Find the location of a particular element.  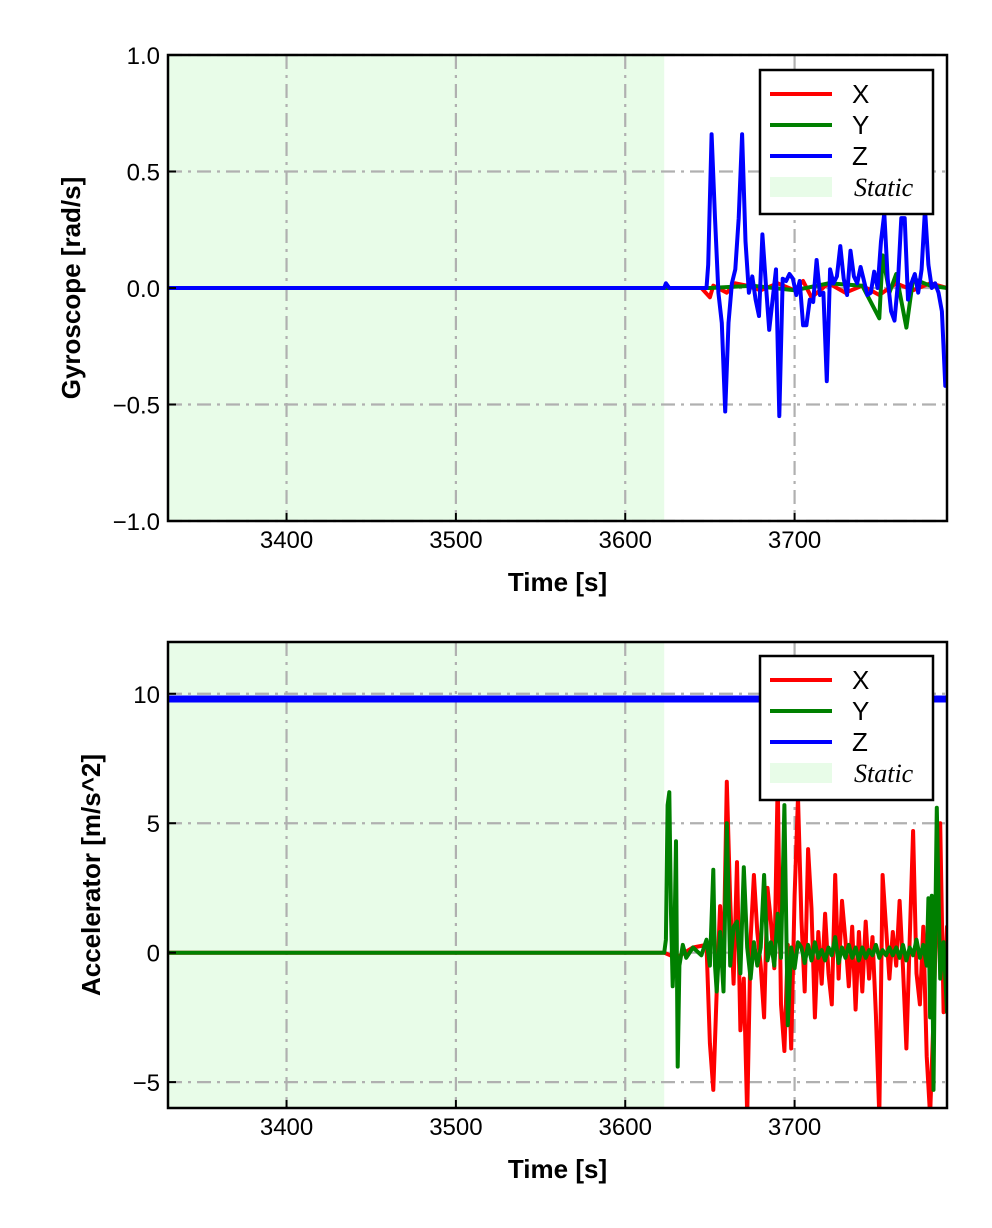

y-tick-label: 1.0 is located at coordinates (143, 56).